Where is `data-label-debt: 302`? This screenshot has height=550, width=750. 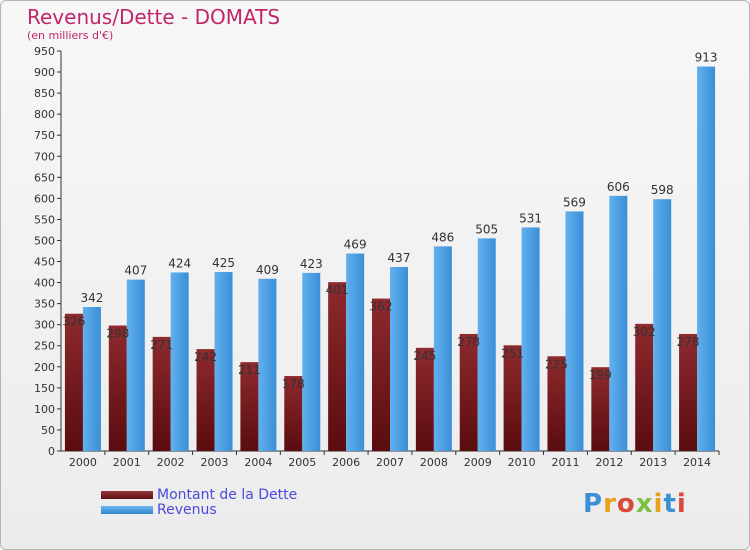
data-label-debt: 302 is located at coordinates (644, 332).